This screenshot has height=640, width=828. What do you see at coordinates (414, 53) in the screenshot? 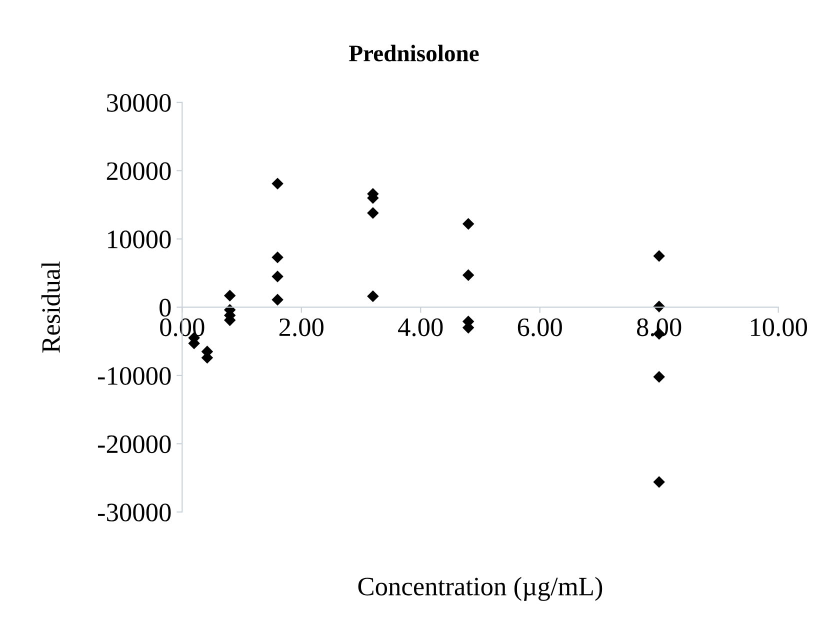
I see `chart-title: Prednisolone` at bounding box center [414, 53].